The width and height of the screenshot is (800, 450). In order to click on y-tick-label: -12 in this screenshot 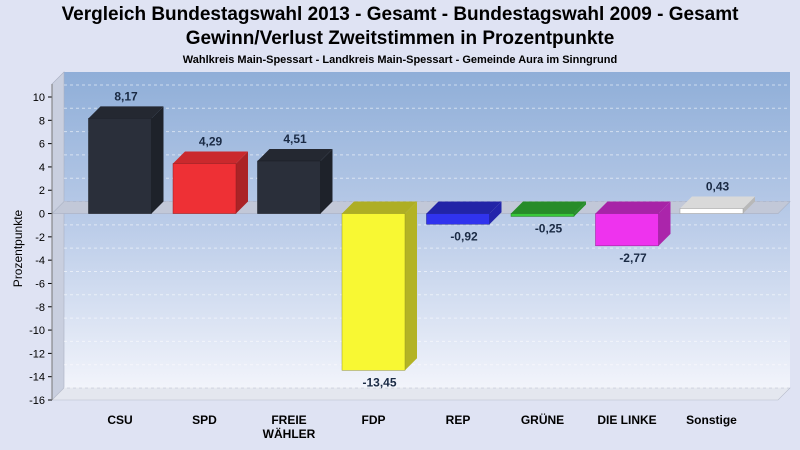, I will do `click(37, 354)`.